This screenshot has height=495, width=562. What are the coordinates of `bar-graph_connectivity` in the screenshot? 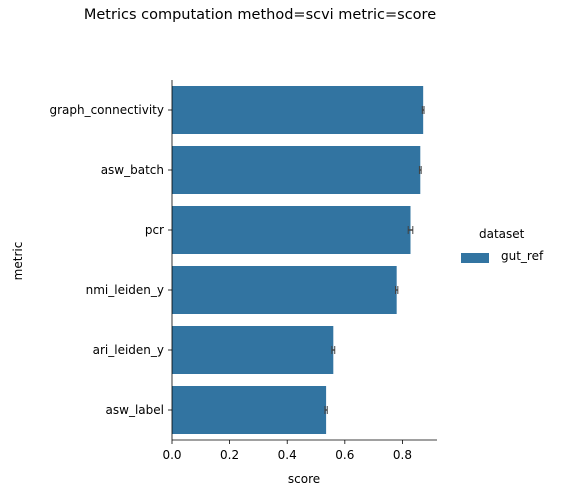 It's located at (298, 110).